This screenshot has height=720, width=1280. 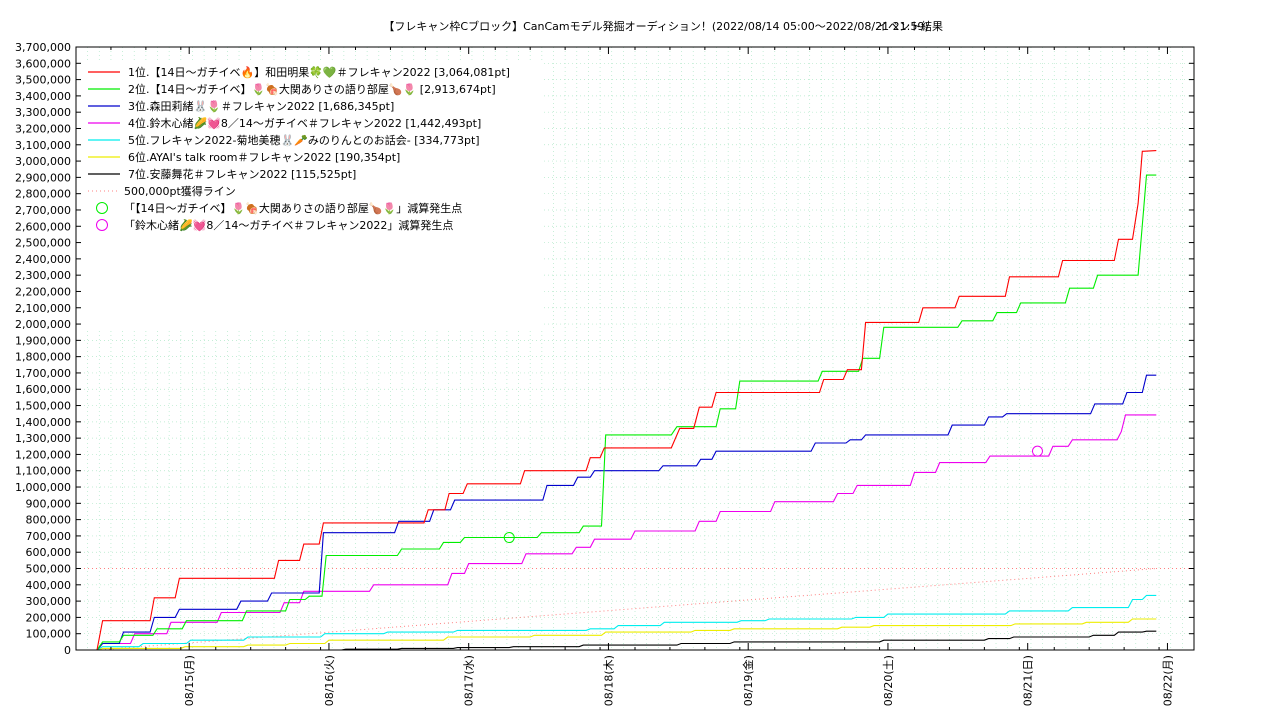 I want to click on y-tick-label: 900,000, so click(x=49, y=503).